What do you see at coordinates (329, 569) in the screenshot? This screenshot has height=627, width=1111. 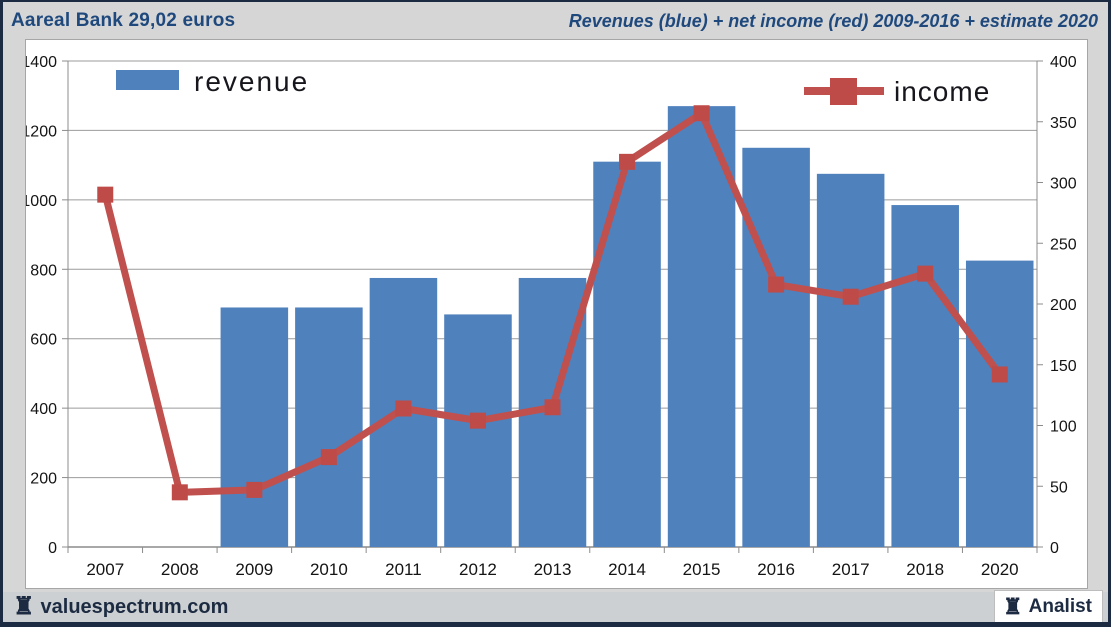 I see `axis-label: 2010` at bounding box center [329, 569].